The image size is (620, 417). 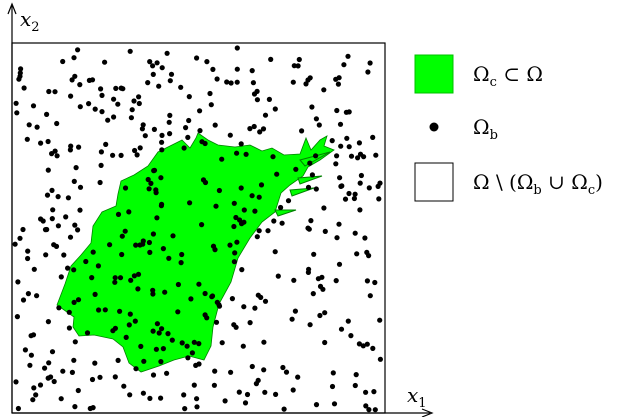 I want to click on legend-item-omega-rest: Ω \ (Ωb ∪ Ωc), so click(x=508, y=182).